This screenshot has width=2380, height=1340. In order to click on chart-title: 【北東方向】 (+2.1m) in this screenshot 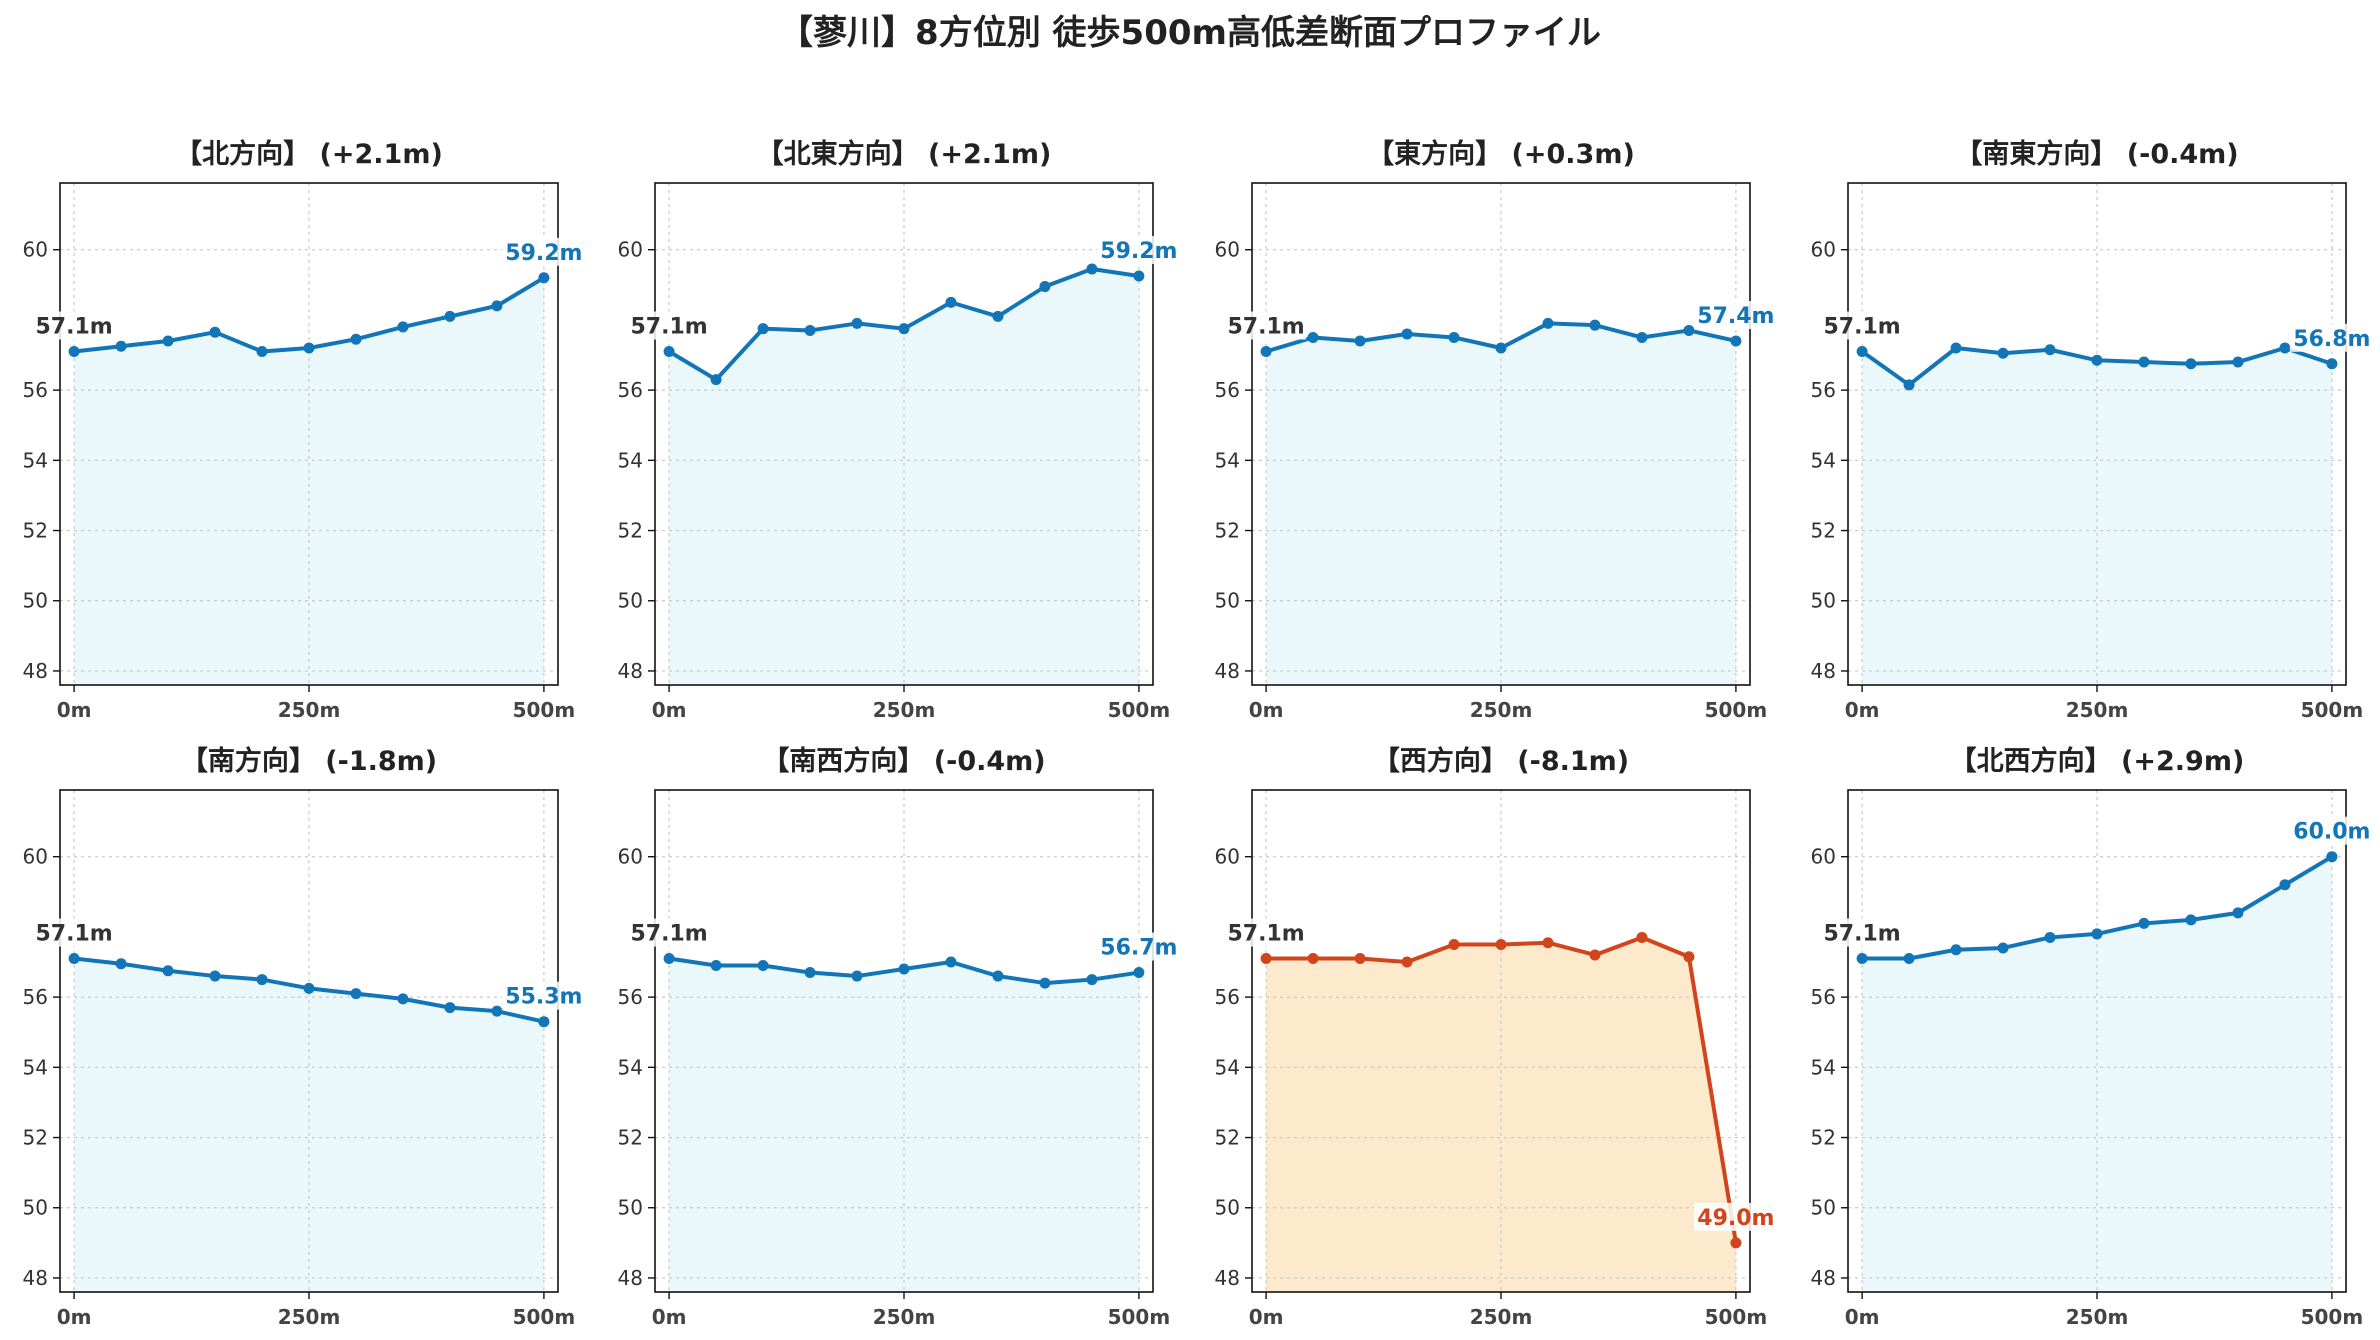, I will do `click(904, 154)`.